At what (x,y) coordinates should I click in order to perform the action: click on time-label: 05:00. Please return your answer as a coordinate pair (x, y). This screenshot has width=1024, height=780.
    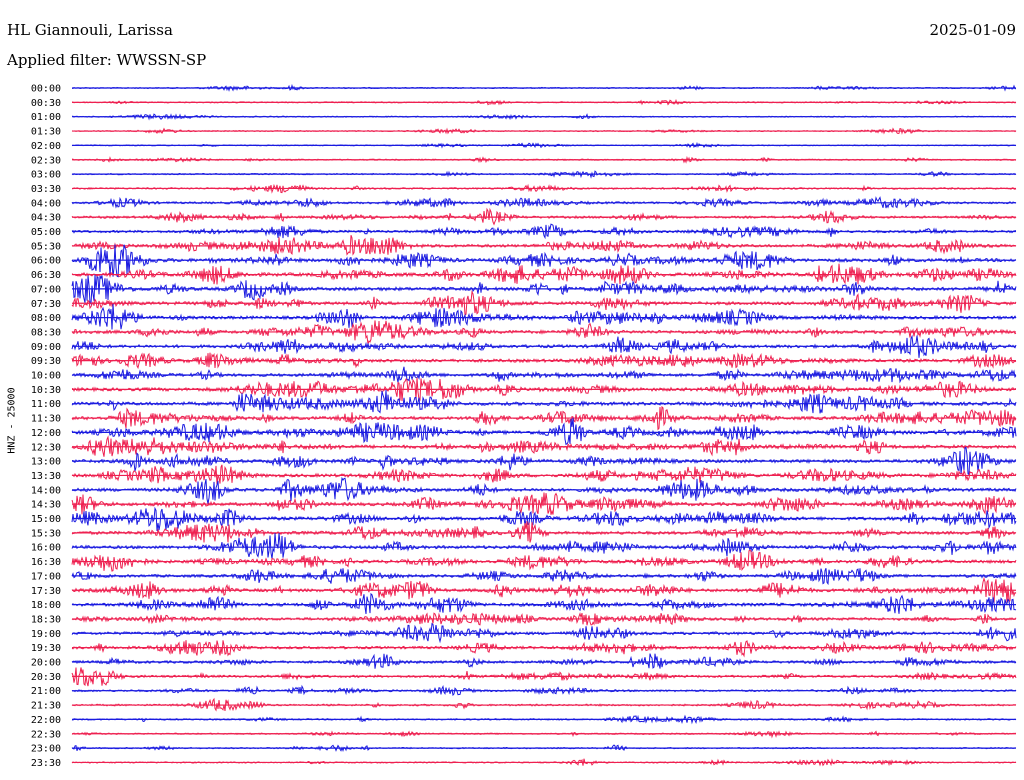
    Looking at the image, I should click on (46, 232).